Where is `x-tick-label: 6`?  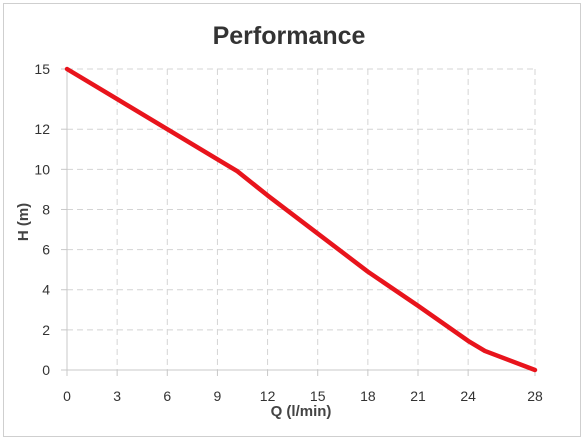
x-tick-label: 6 is located at coordinates (167, 396).